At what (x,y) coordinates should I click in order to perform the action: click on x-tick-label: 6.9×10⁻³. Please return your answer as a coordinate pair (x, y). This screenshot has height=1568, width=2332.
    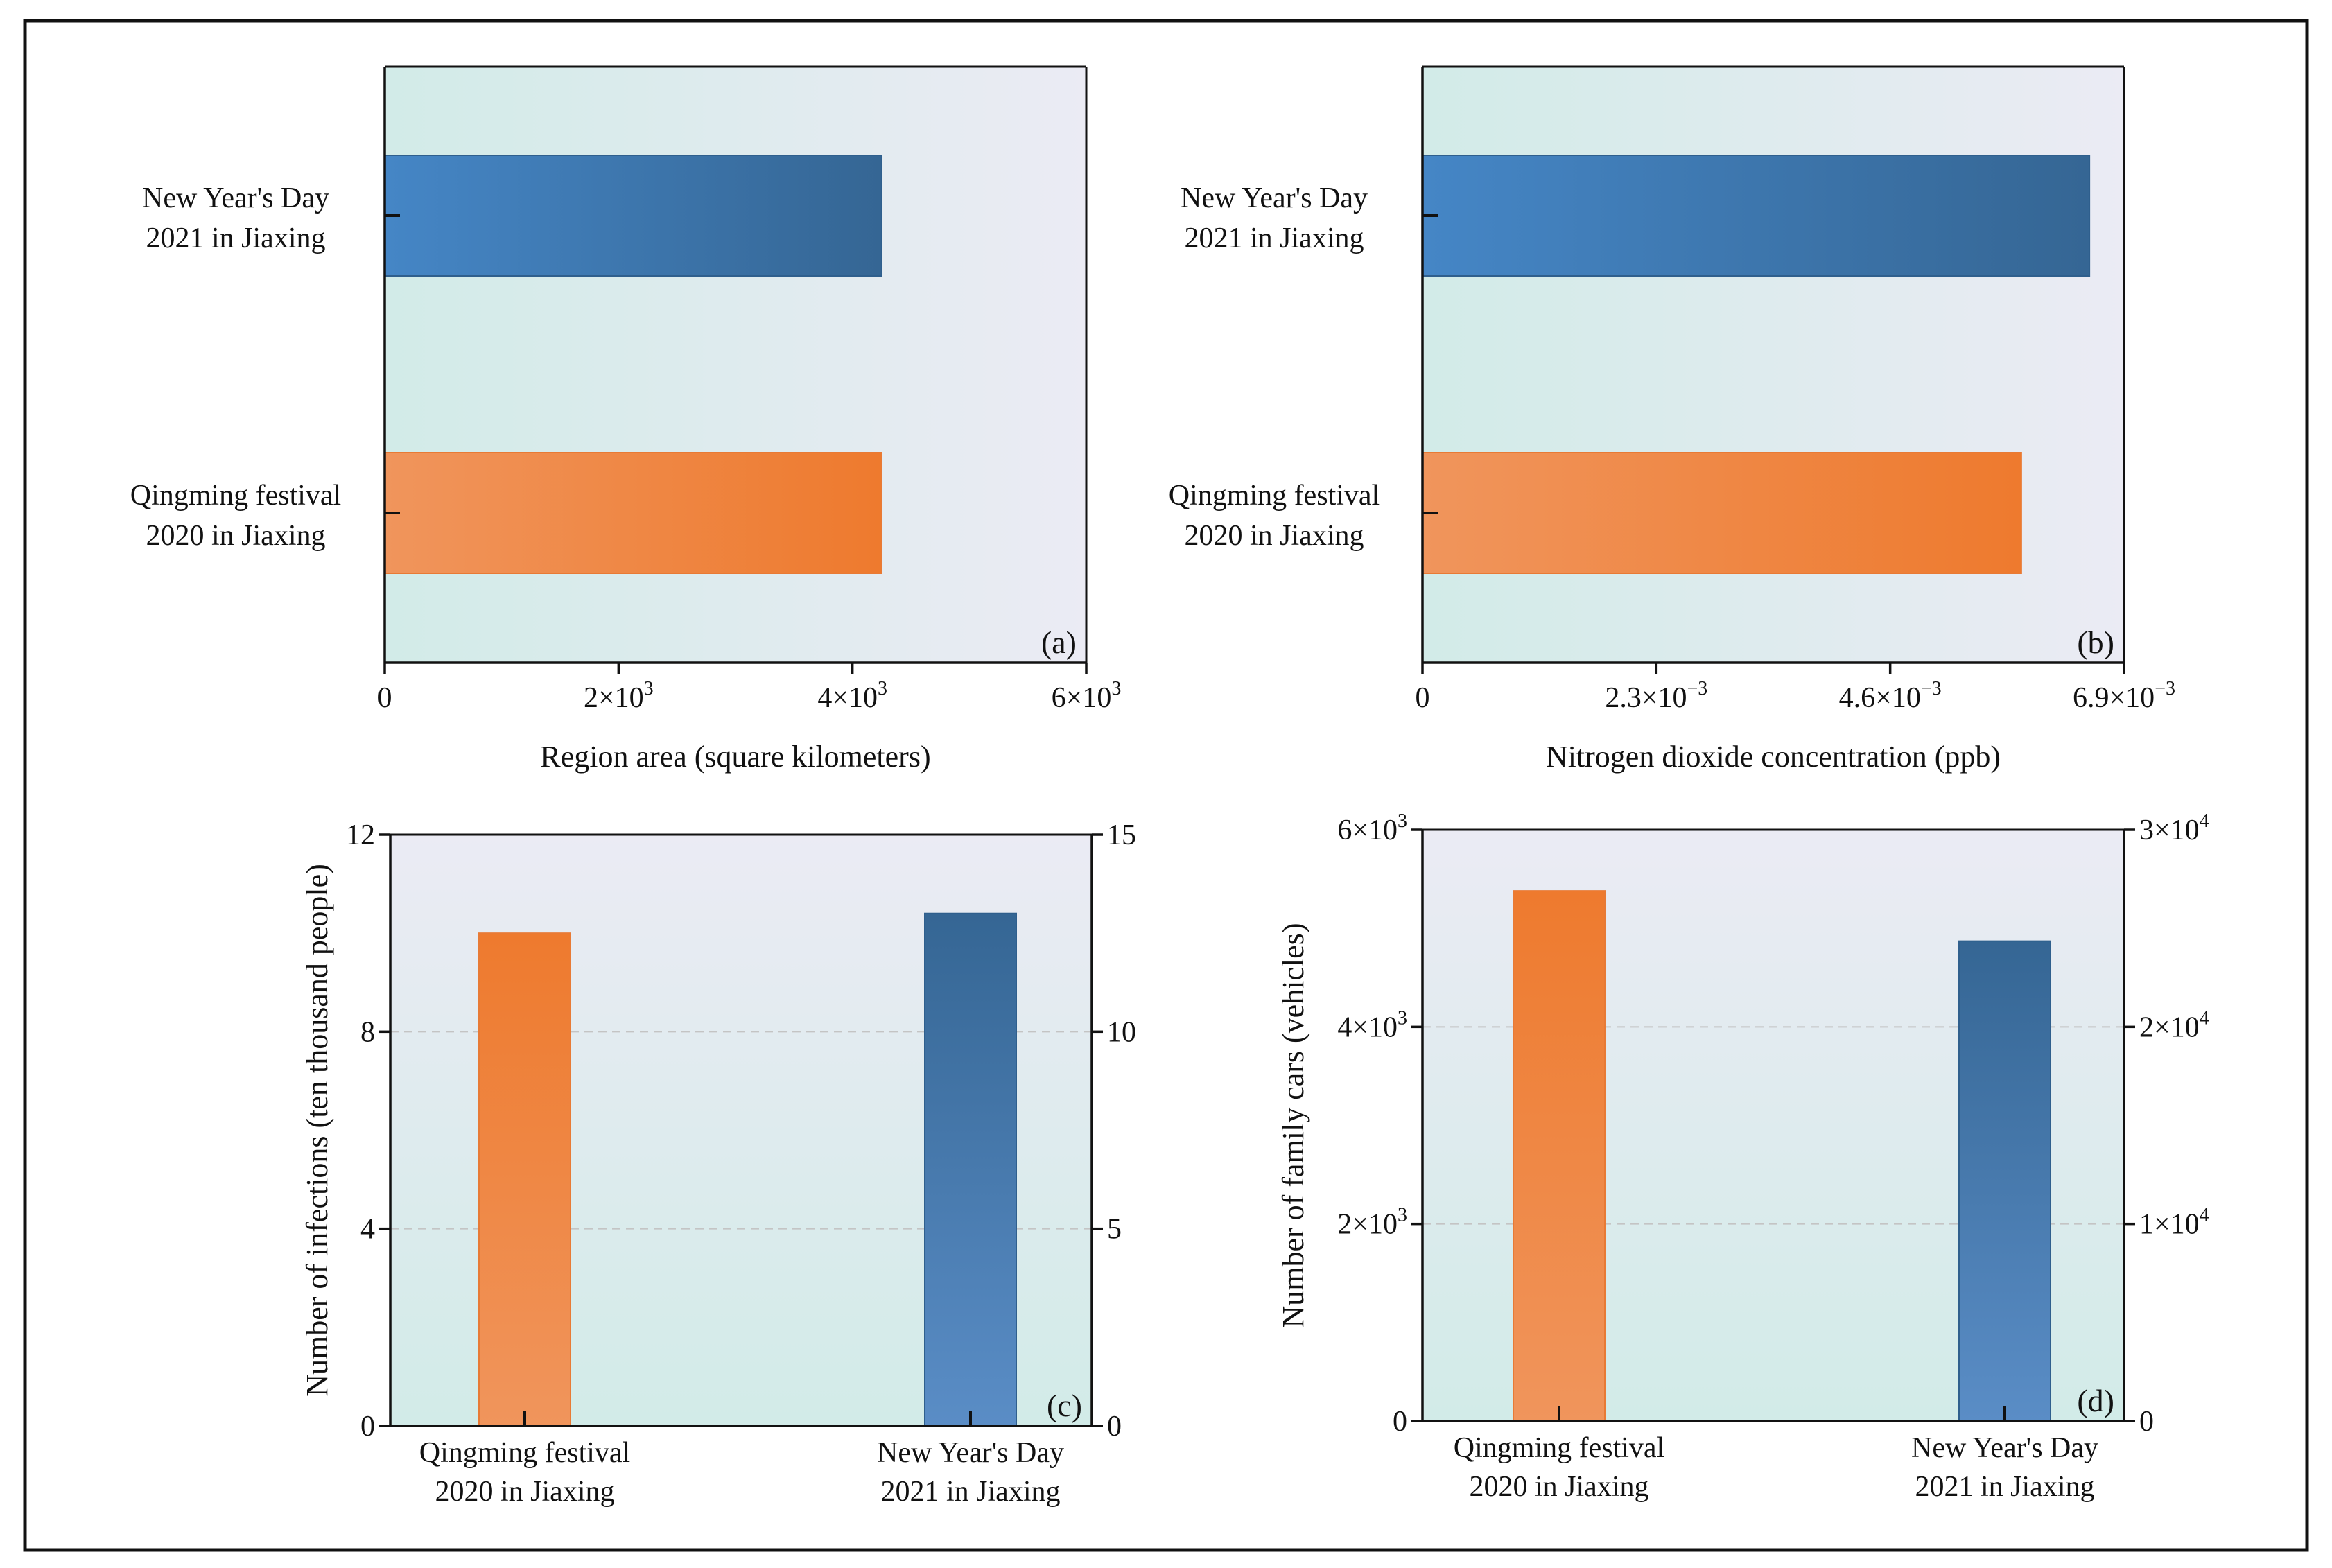
    Looking at the image, I should click on (2124, 696).